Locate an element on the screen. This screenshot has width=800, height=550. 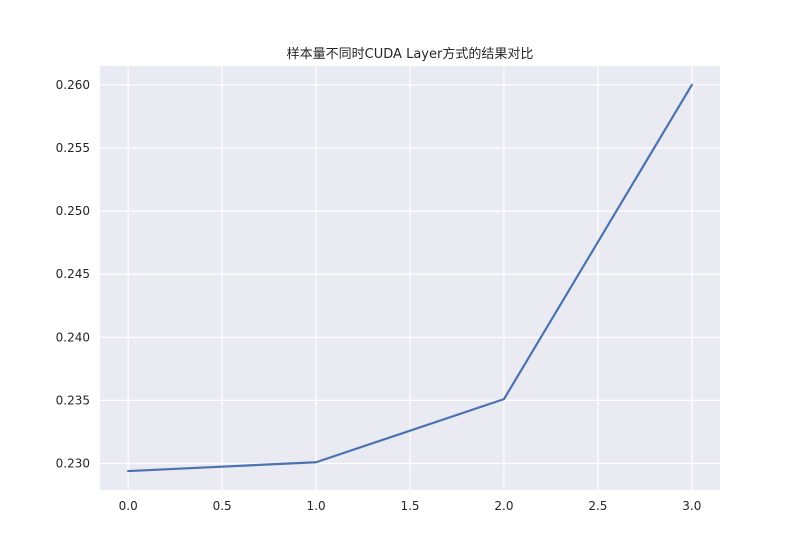
x-tick-label: 2.5 is located at coordinates (597, 506).